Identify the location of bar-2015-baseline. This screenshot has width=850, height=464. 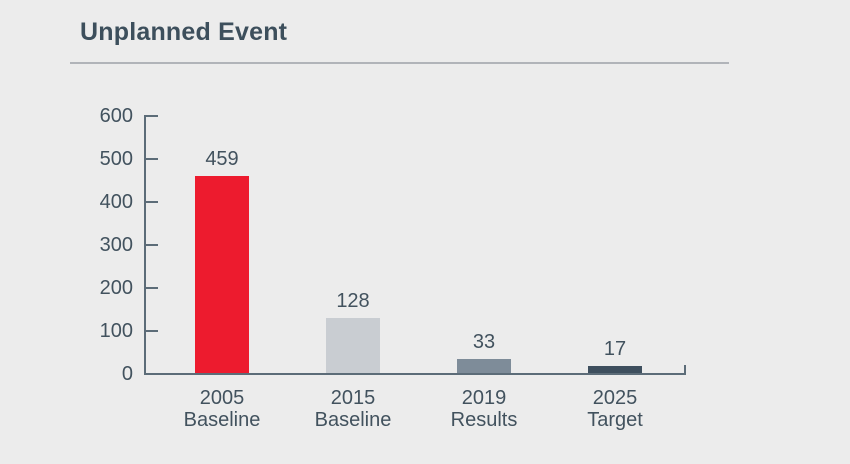
(353, 345).